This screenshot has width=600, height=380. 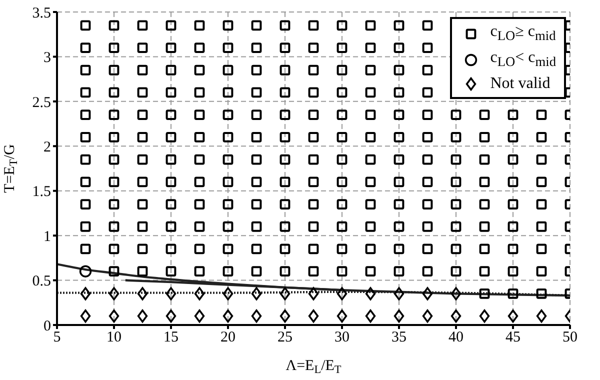 I want to click on x-tick-label: 50, so click(x=570, y=338).